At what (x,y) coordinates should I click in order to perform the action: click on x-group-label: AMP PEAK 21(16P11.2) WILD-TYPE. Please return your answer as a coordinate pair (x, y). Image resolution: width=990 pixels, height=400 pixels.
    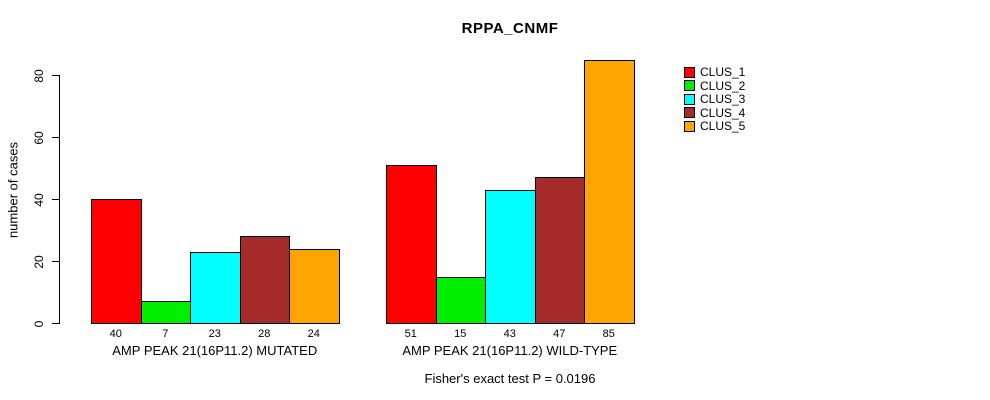
    Looking at the image, I should click on (510, 350).